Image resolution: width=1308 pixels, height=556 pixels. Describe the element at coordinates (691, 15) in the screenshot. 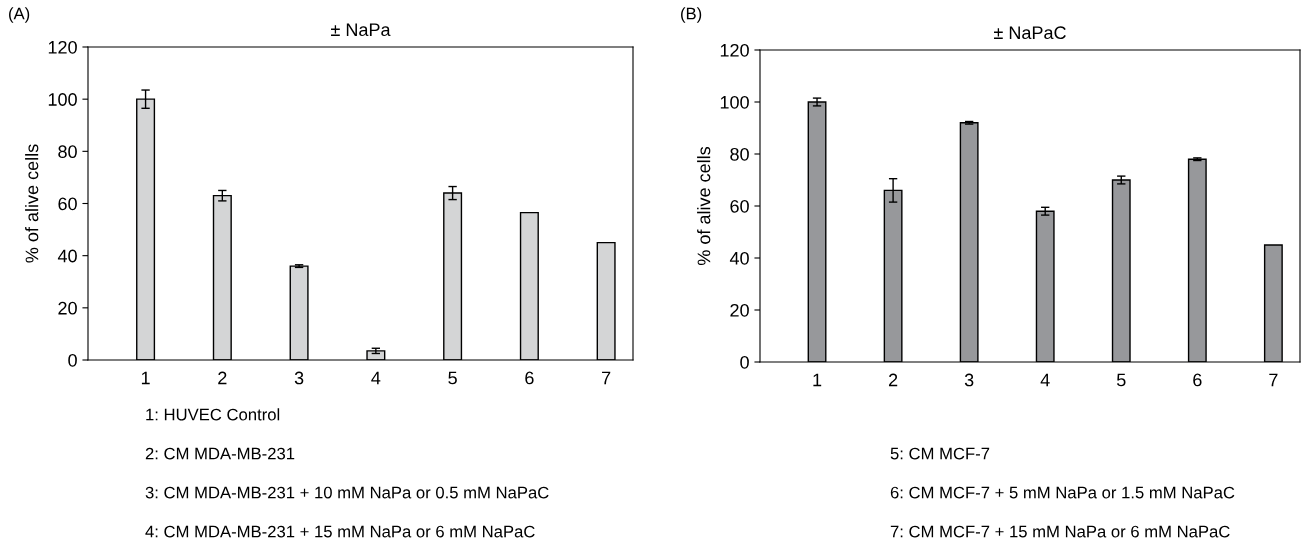

I see `text: (B)` at that location.